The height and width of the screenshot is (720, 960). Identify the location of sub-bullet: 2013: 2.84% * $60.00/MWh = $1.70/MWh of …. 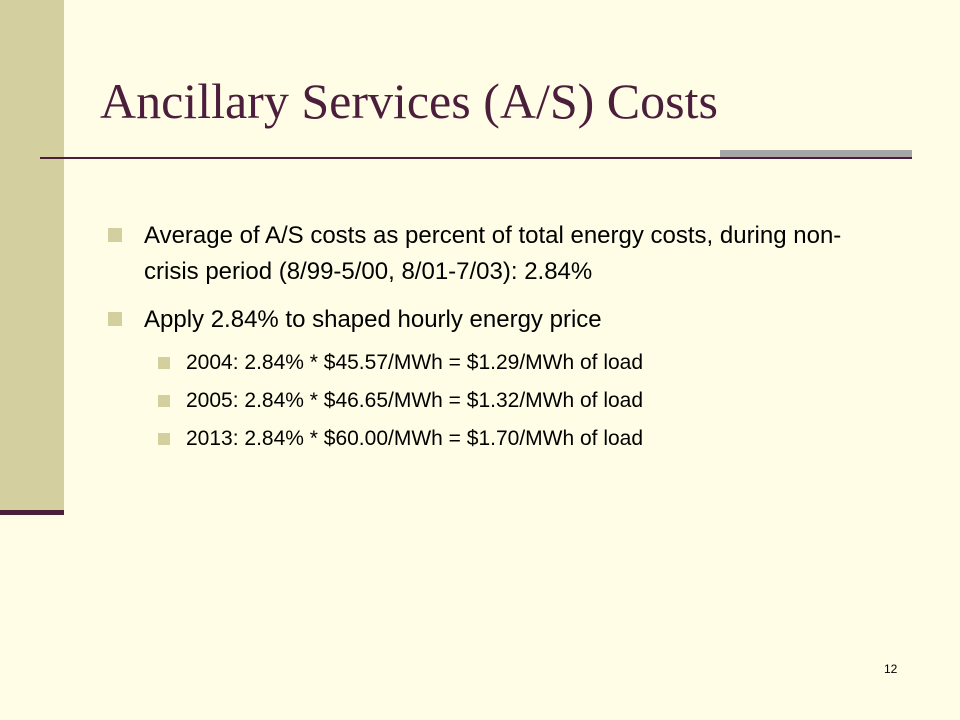
(508, 439).